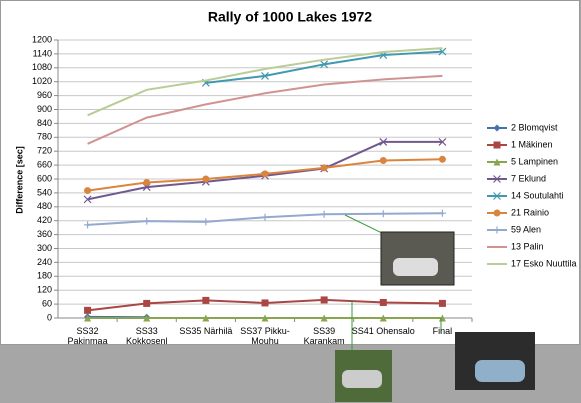 This screenshot has height=403, width=581. I want to click on y-tick-label: 1140, so click(42, 53).